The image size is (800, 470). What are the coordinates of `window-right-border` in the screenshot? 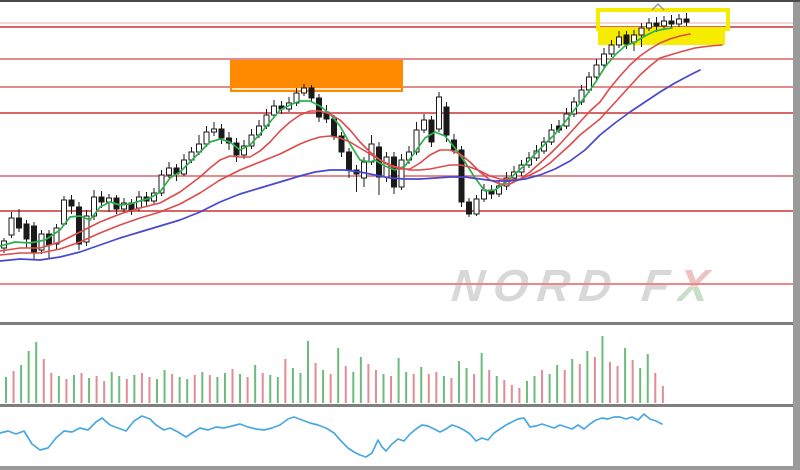 It's located at (796, 236).